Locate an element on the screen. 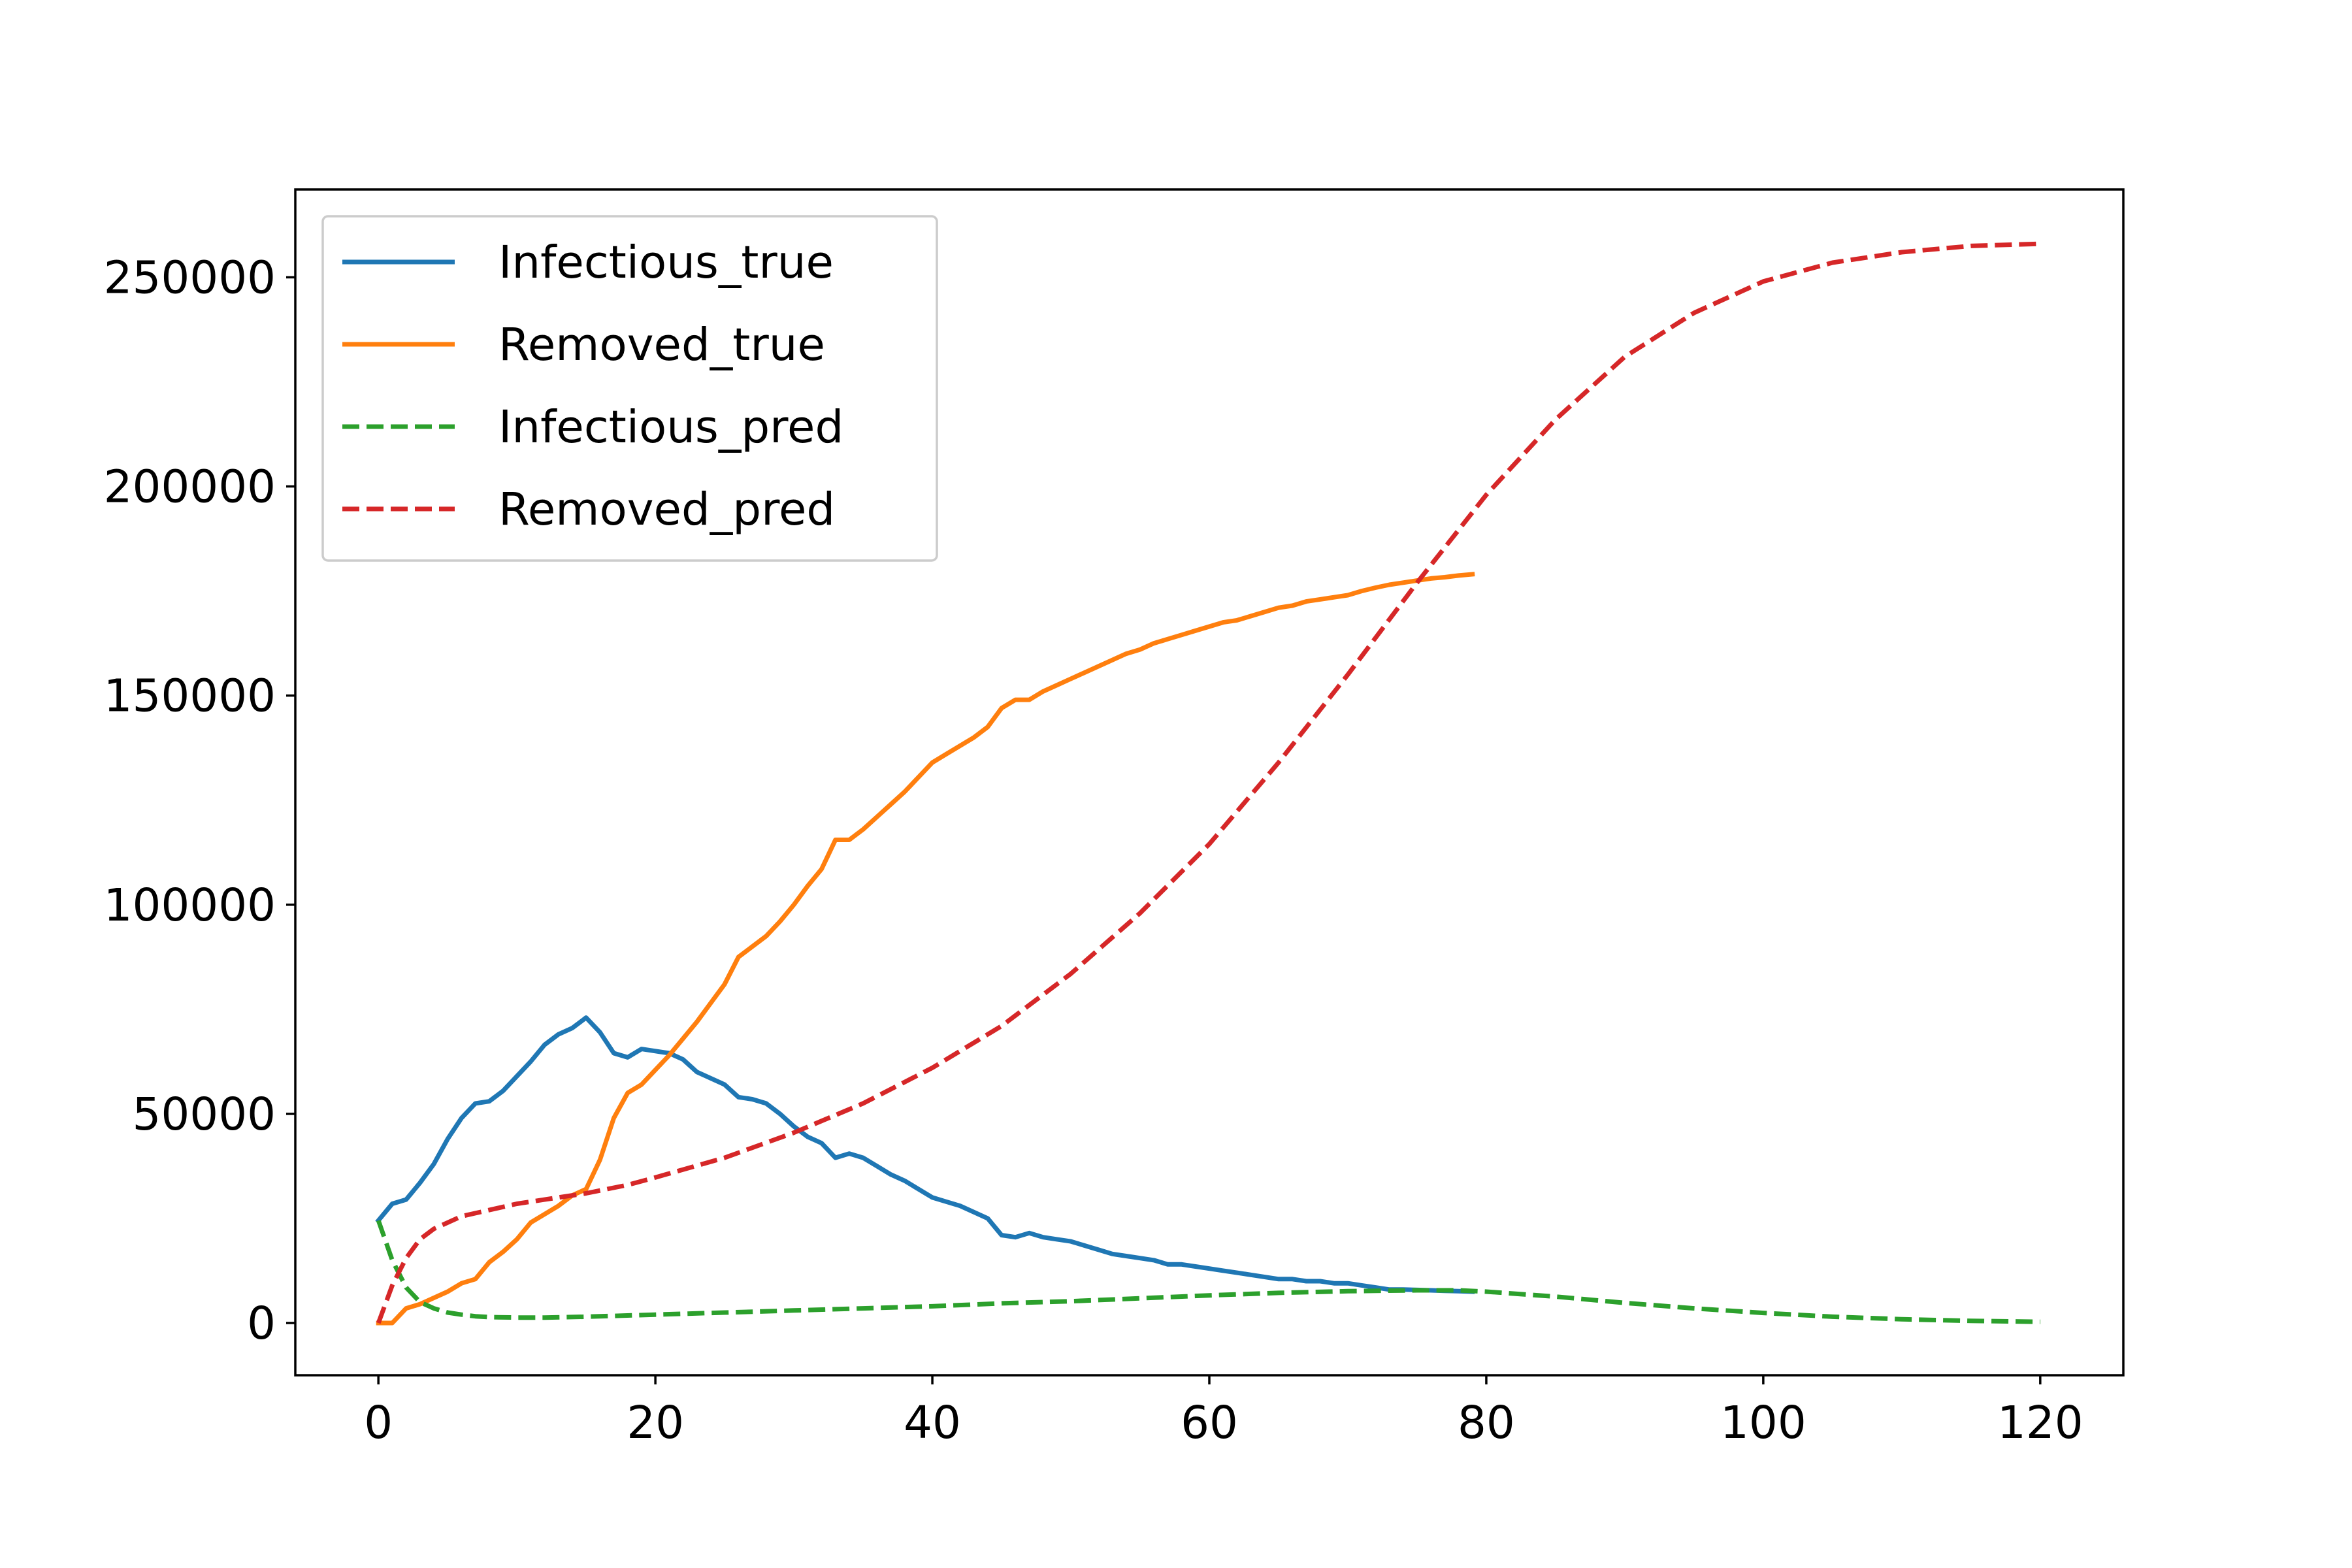 This screenshot has height=1568, width=2352. x-axis: 0 20 40 60 80 100 120 is located at coordinates (1223, 1412).